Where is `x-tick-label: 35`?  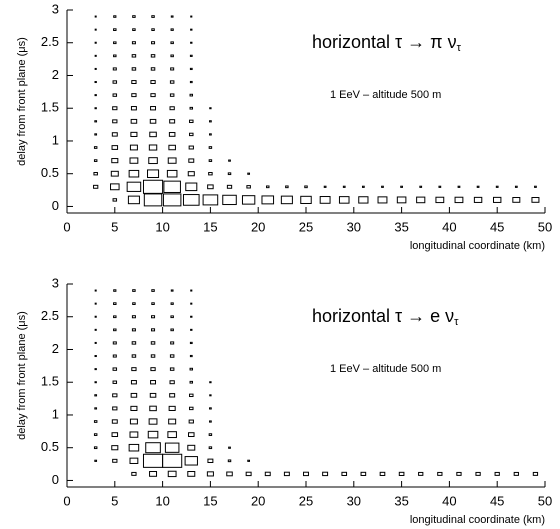 x-tick-label: 35 is located at coordinates (401, 226).